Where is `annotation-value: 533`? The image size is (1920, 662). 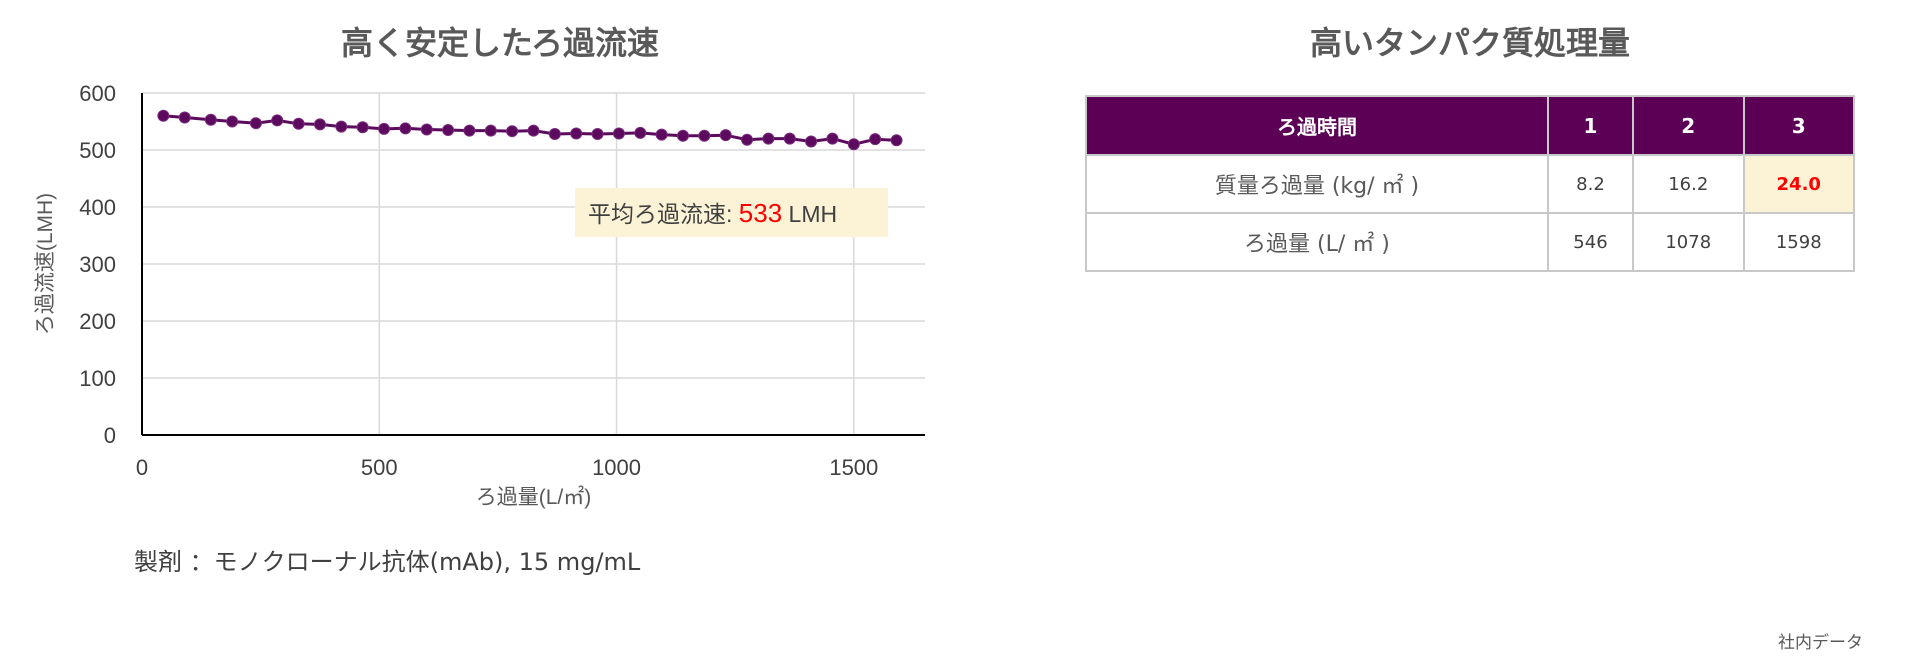 annotation-value: 533 is located at coordinates (760, 213).